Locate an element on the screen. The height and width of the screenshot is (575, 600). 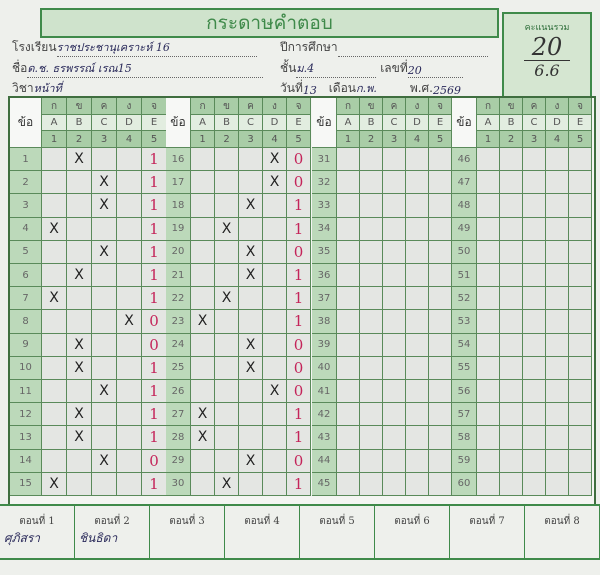
part-cell-7: ตอนที่ 7 is located at coordinates (487, 532).